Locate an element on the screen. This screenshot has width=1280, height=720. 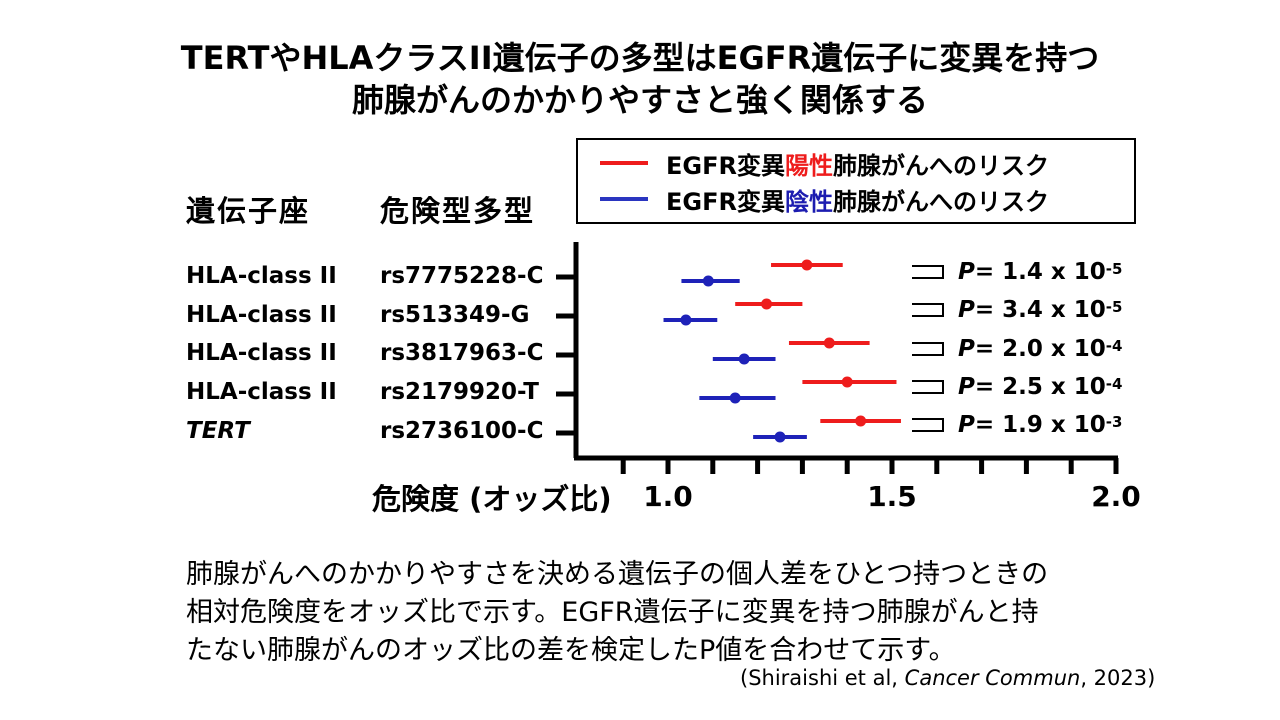
row-locus-2: HLA-class II is located at coordinates (261, 315).